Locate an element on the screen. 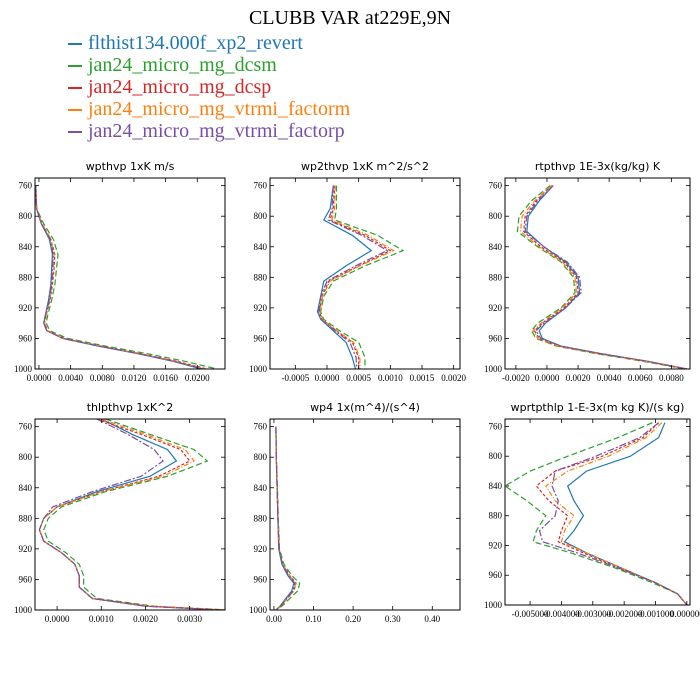  legend-entry: jan24_micro_mg_dcsm is located at coordinates (208, 65).